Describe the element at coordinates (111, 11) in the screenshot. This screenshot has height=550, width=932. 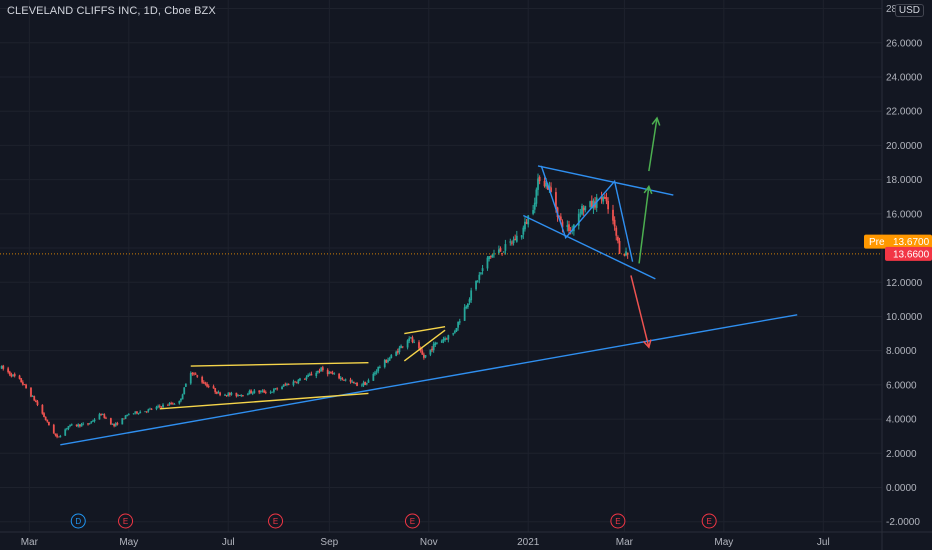
I see `chart-title: CLEVELAND CLIFFS INC, 1D, Cboe BZX` at that location.